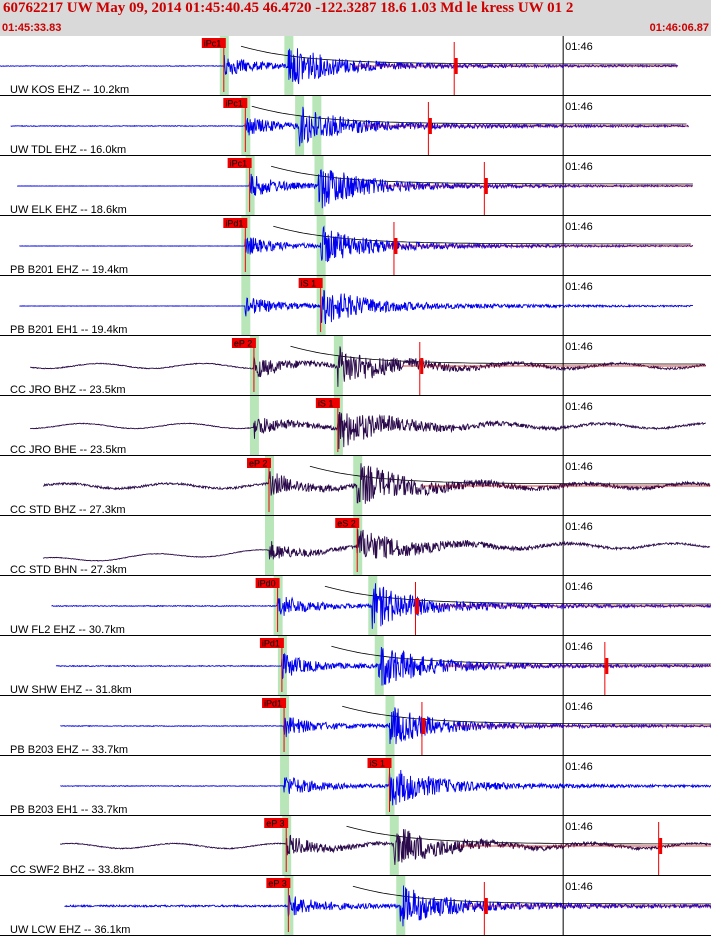  I want to click on station-label: CC JRO BHZ -- 23.5km, so click(68, 390).